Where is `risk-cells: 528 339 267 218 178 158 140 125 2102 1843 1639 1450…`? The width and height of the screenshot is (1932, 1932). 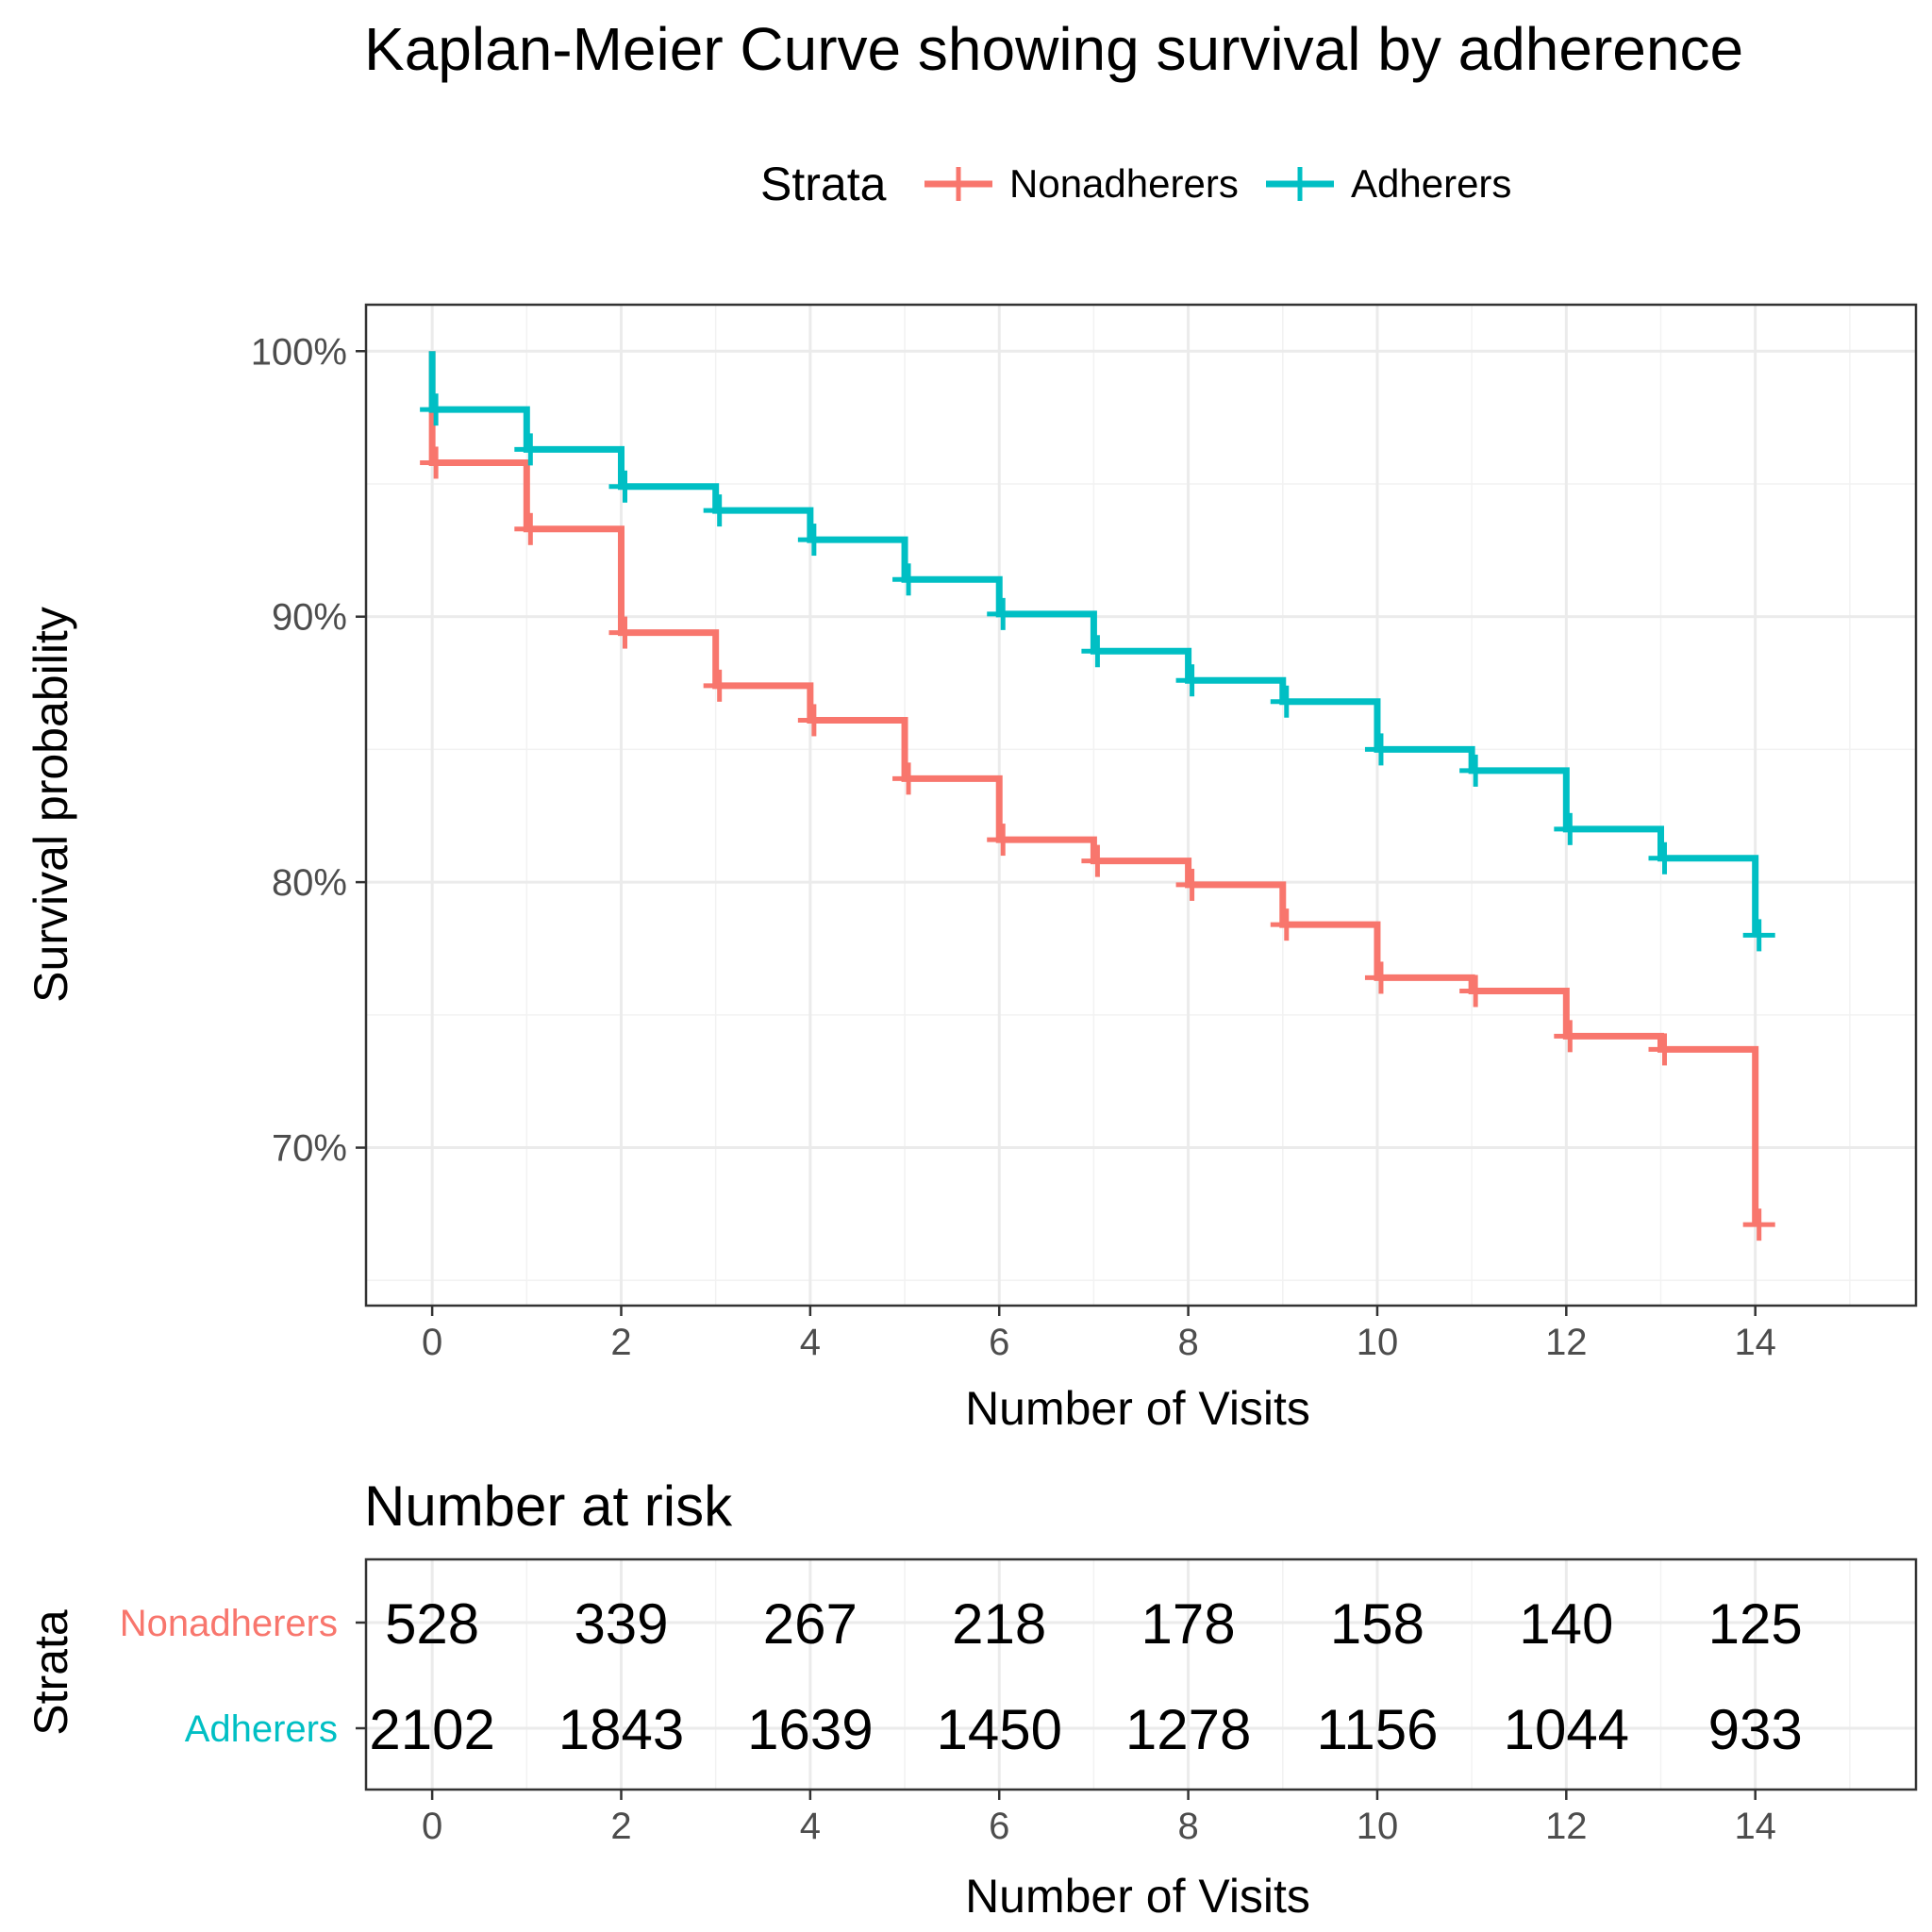 risk-cells: 528 339 267 218 178 158 140 125 2102 1843 1639 1450… is located at coordinates (1086, 1677).